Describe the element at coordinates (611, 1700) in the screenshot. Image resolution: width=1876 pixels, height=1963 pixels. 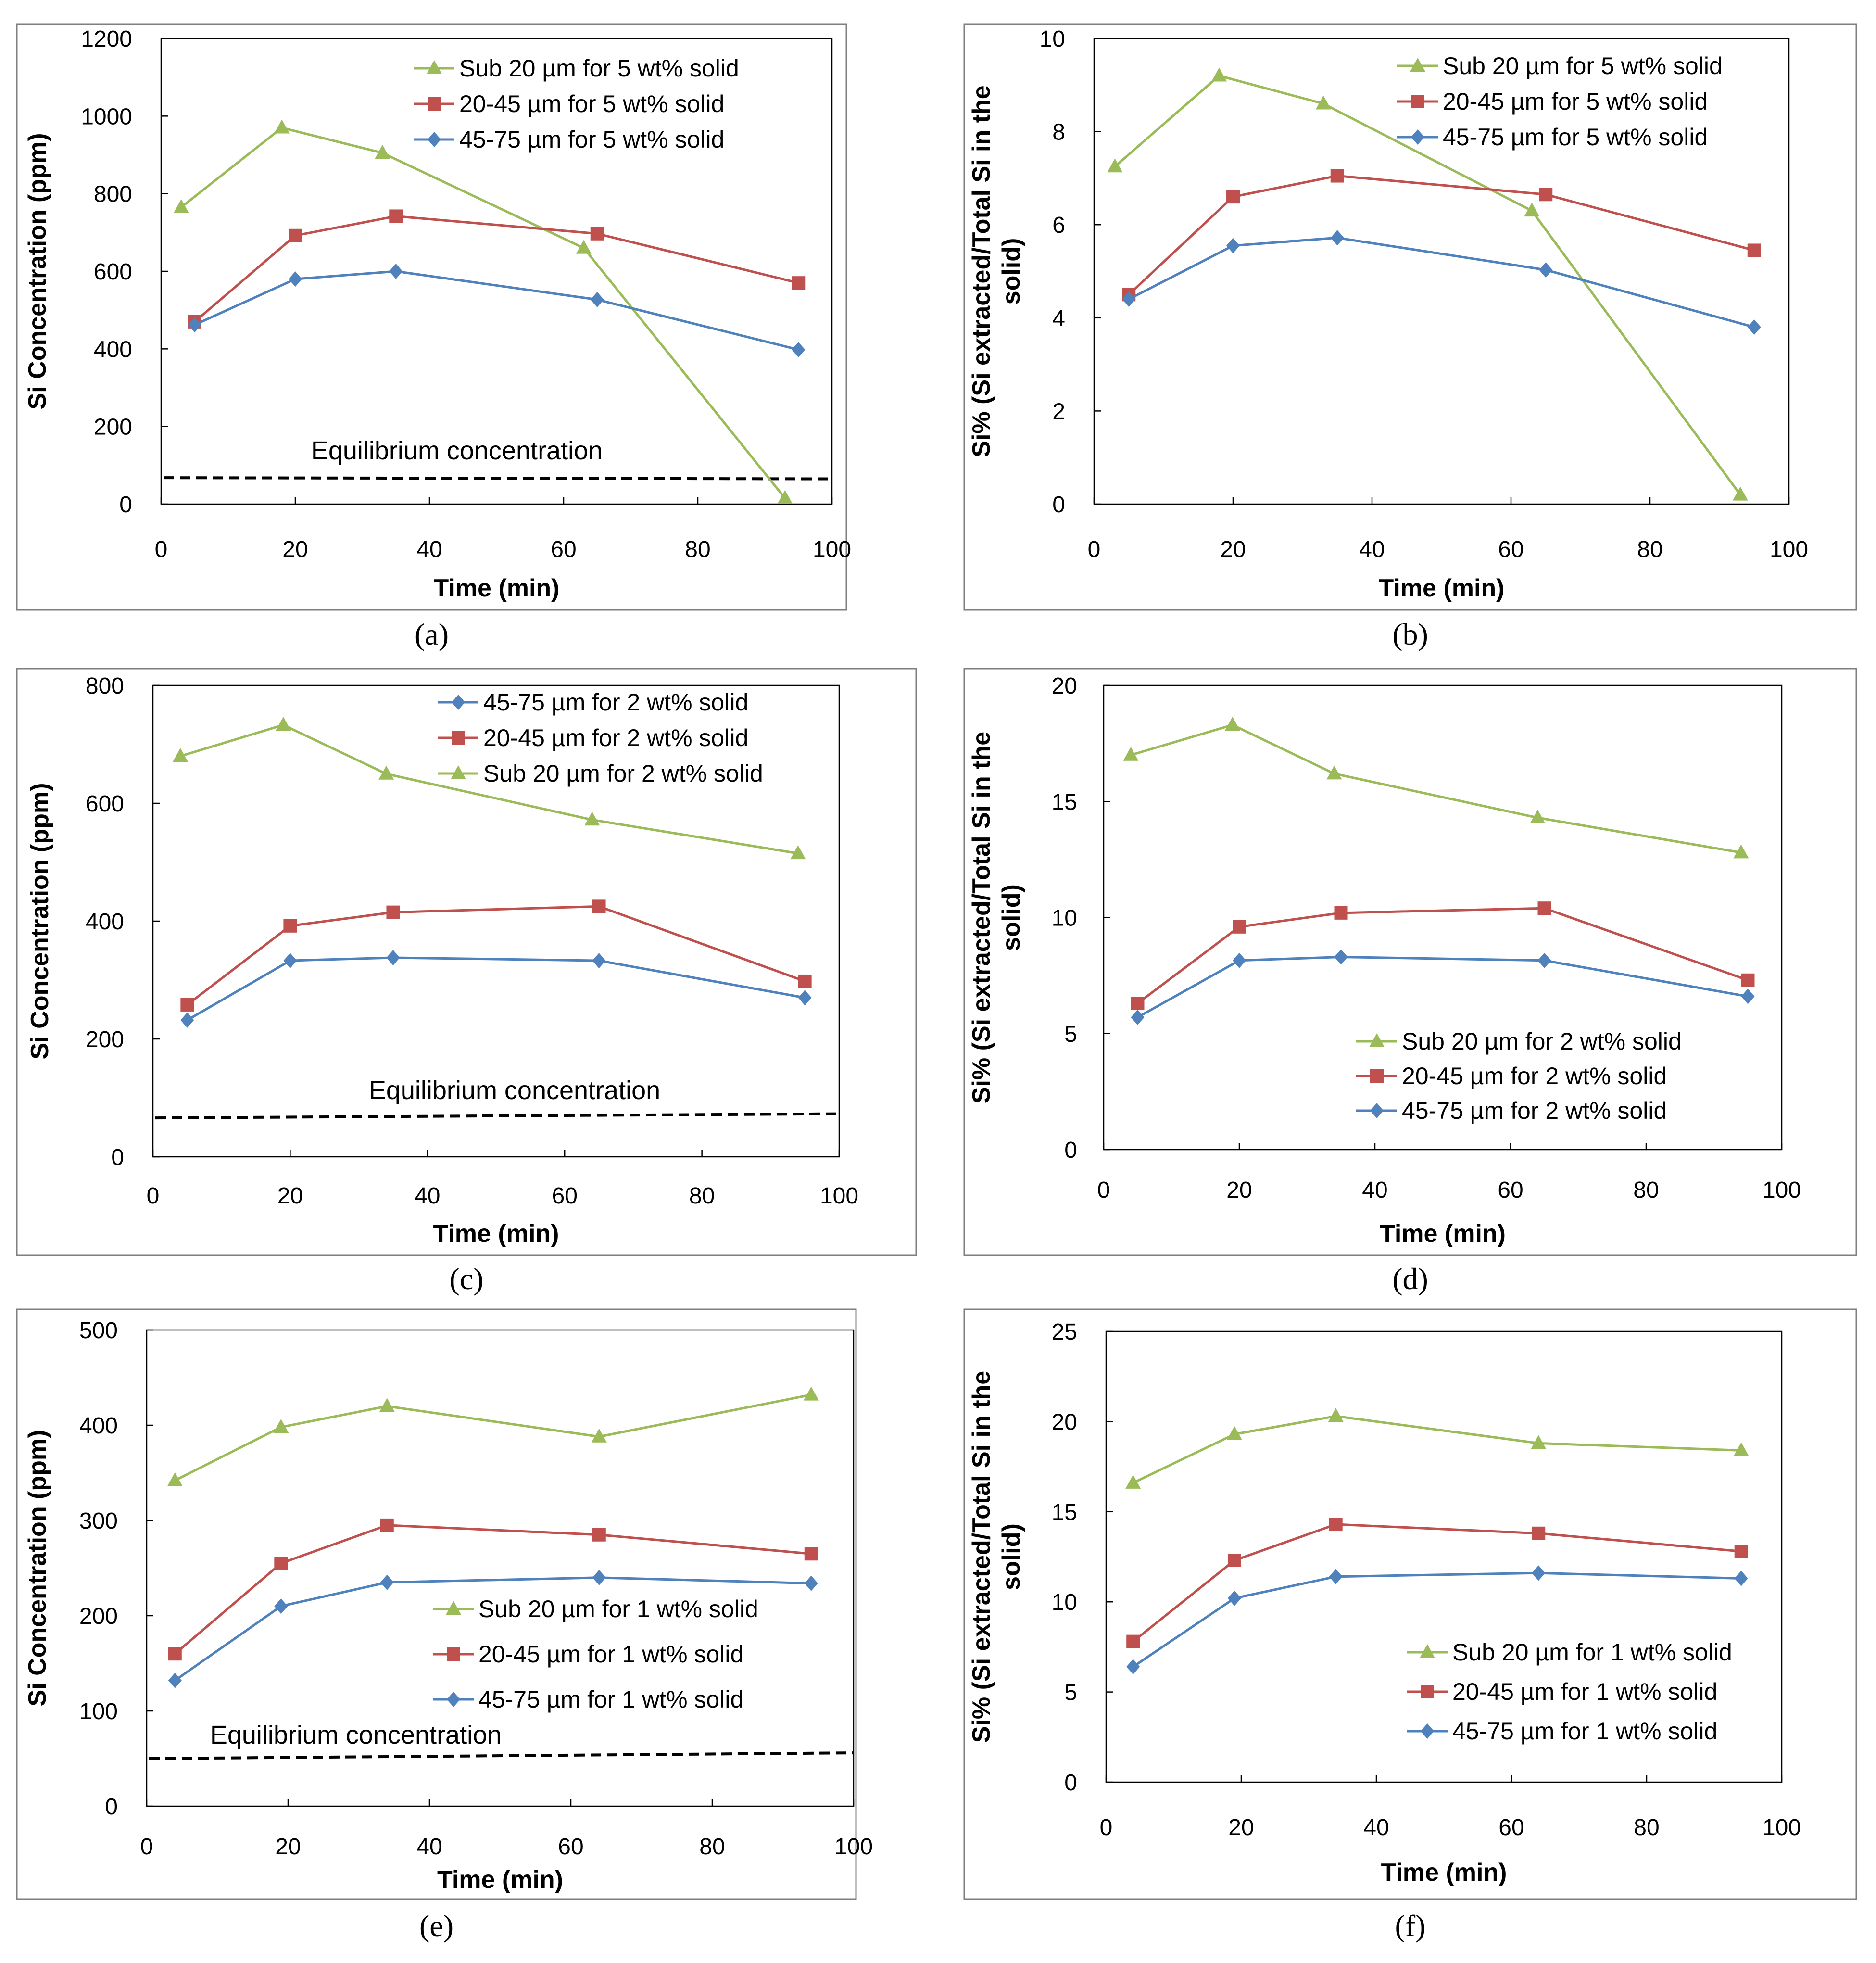
I see `legend-label: 45-75 µm for 1 wt% solid` at that location.